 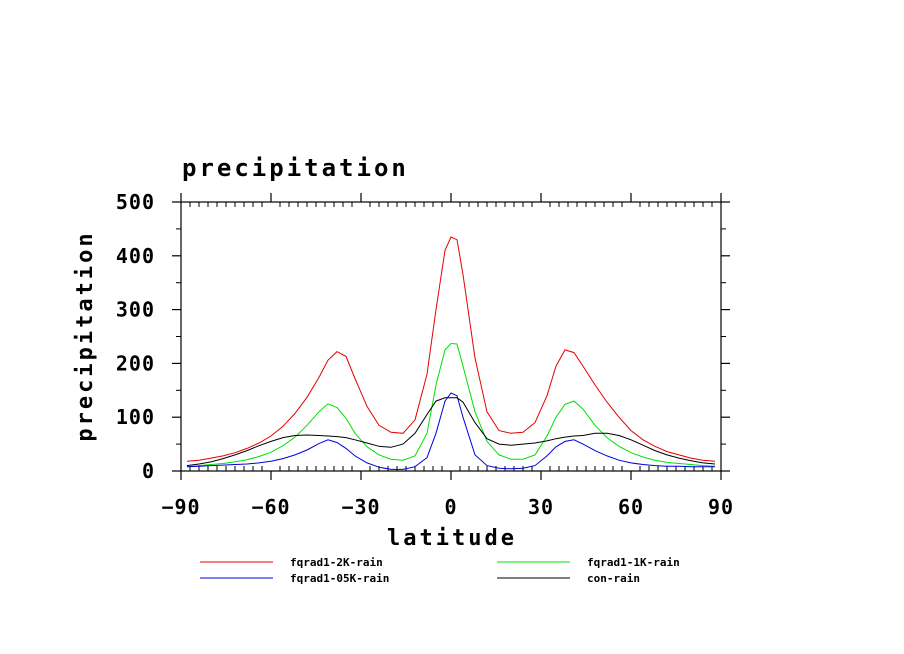 What do you see at coordinates (613, 578) in the screenshot?
I see `legend-label: con-rain` at bounding box center [613, 578].